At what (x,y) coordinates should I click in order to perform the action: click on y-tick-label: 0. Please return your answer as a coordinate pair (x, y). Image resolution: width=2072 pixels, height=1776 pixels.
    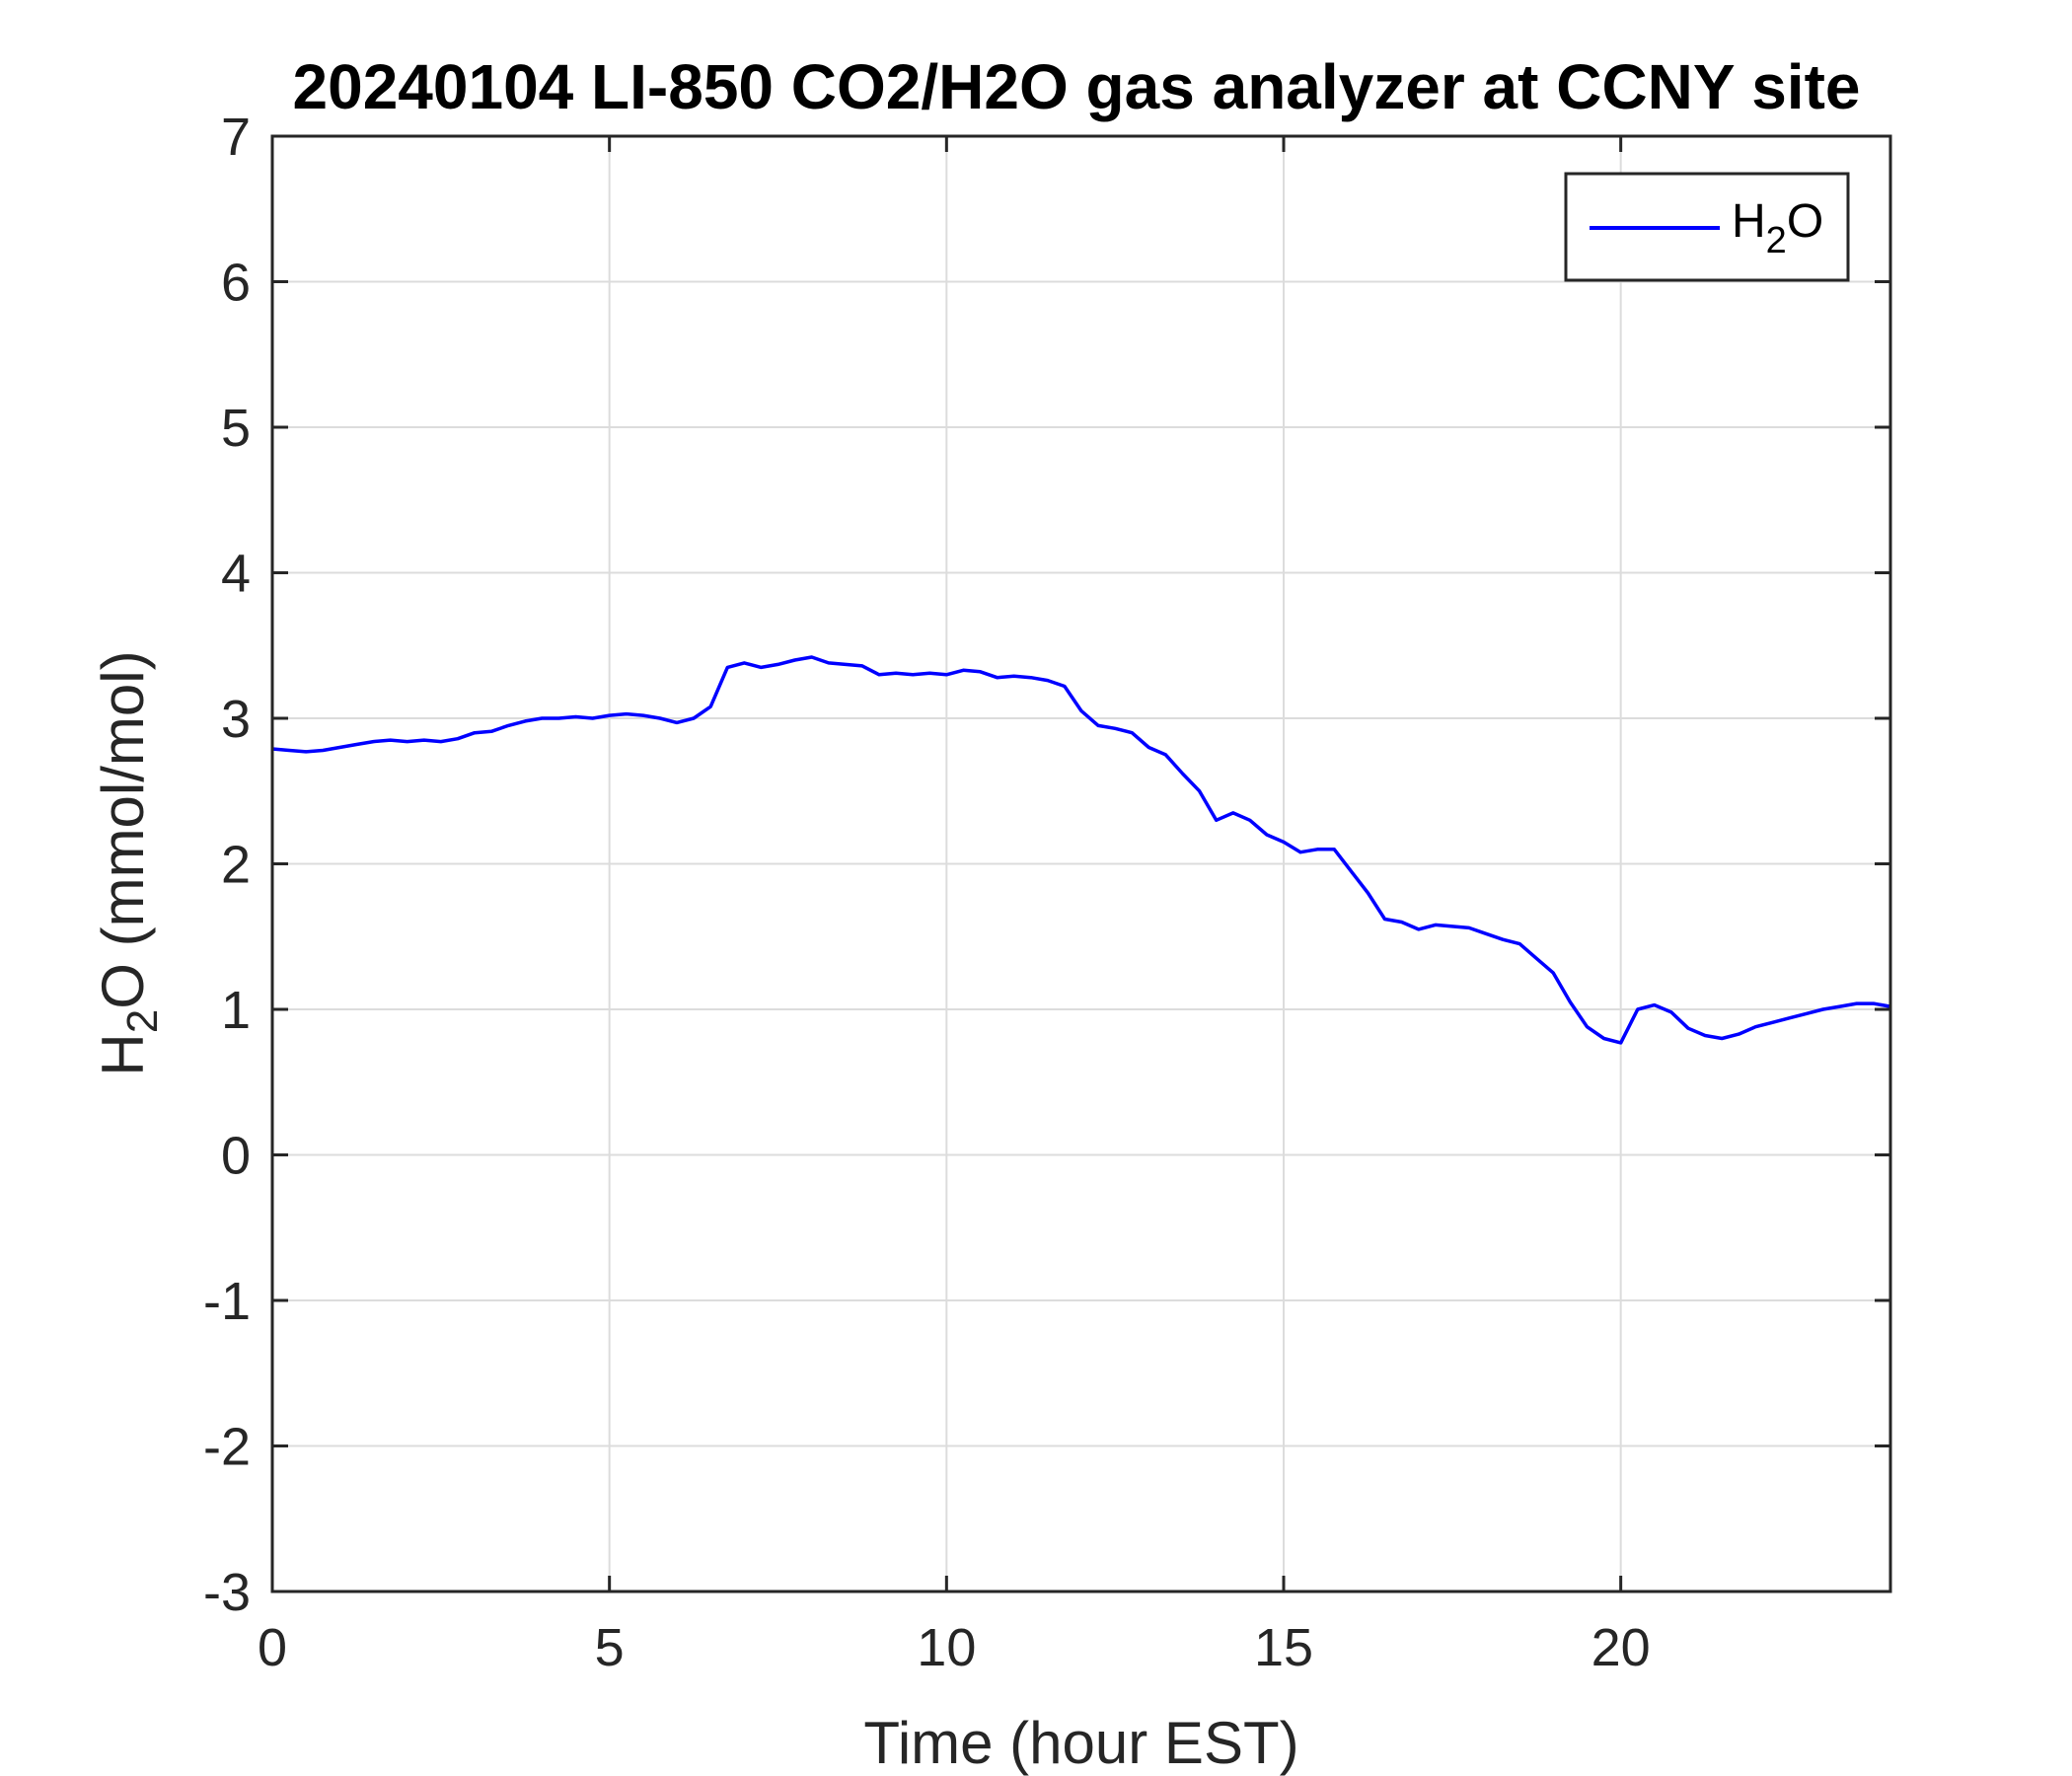
    Looking at the image, I should click on (236, 1157).